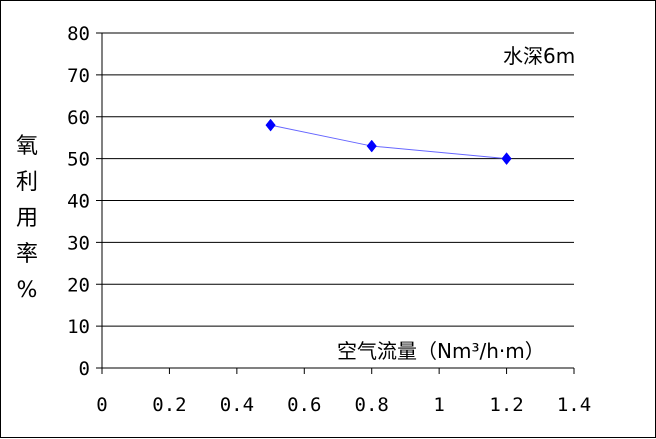 The height and width of the screenshot is (439, 656). I want to click on y-tick-labels: 0 10 20 30 40 50 60 70 80, so click(78, 201).